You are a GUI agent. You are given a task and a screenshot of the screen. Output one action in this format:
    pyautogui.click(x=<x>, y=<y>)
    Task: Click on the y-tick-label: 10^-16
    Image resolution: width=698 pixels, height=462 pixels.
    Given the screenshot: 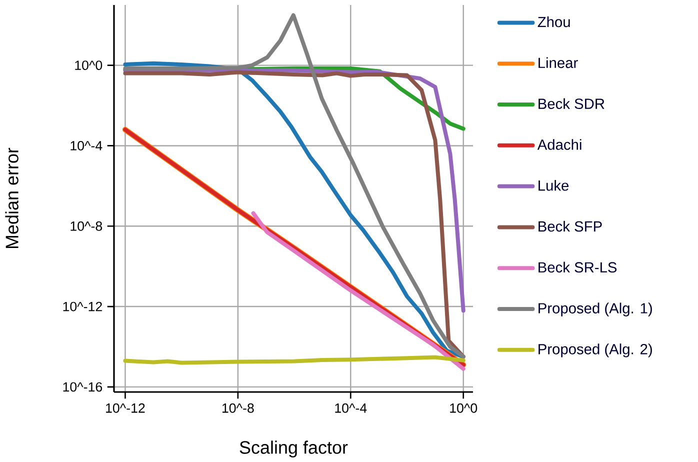 What is the action you would take?
    pyautogui.click(x=82, y=387)
    